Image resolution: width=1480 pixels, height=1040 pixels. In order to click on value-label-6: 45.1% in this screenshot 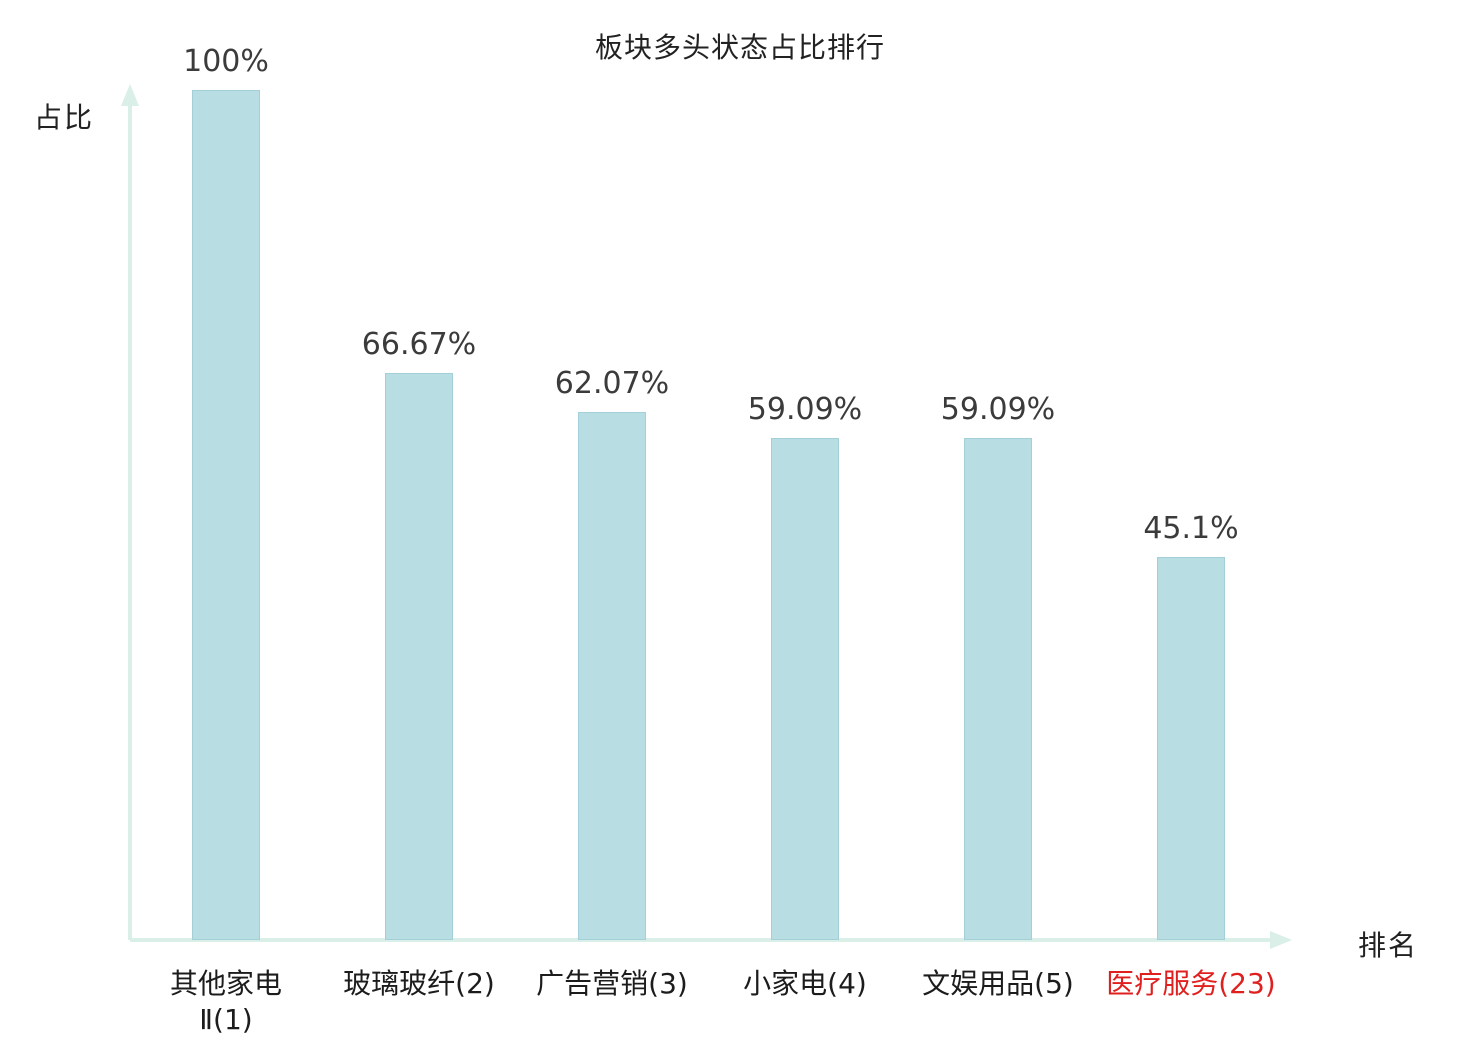, I will do `click(1191, 528)`.